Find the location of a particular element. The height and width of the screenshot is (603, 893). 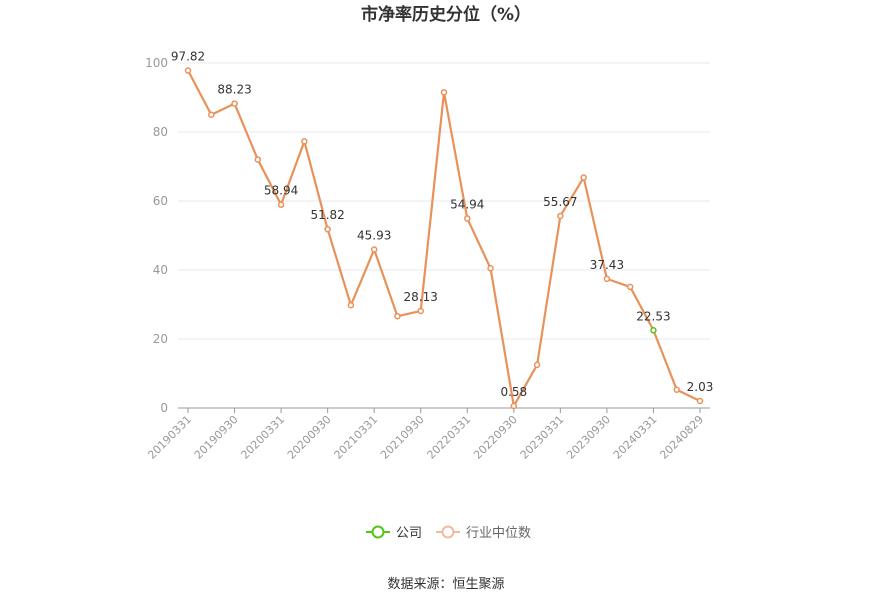

data-label: 37.43 is located at coordinates (607, 265).